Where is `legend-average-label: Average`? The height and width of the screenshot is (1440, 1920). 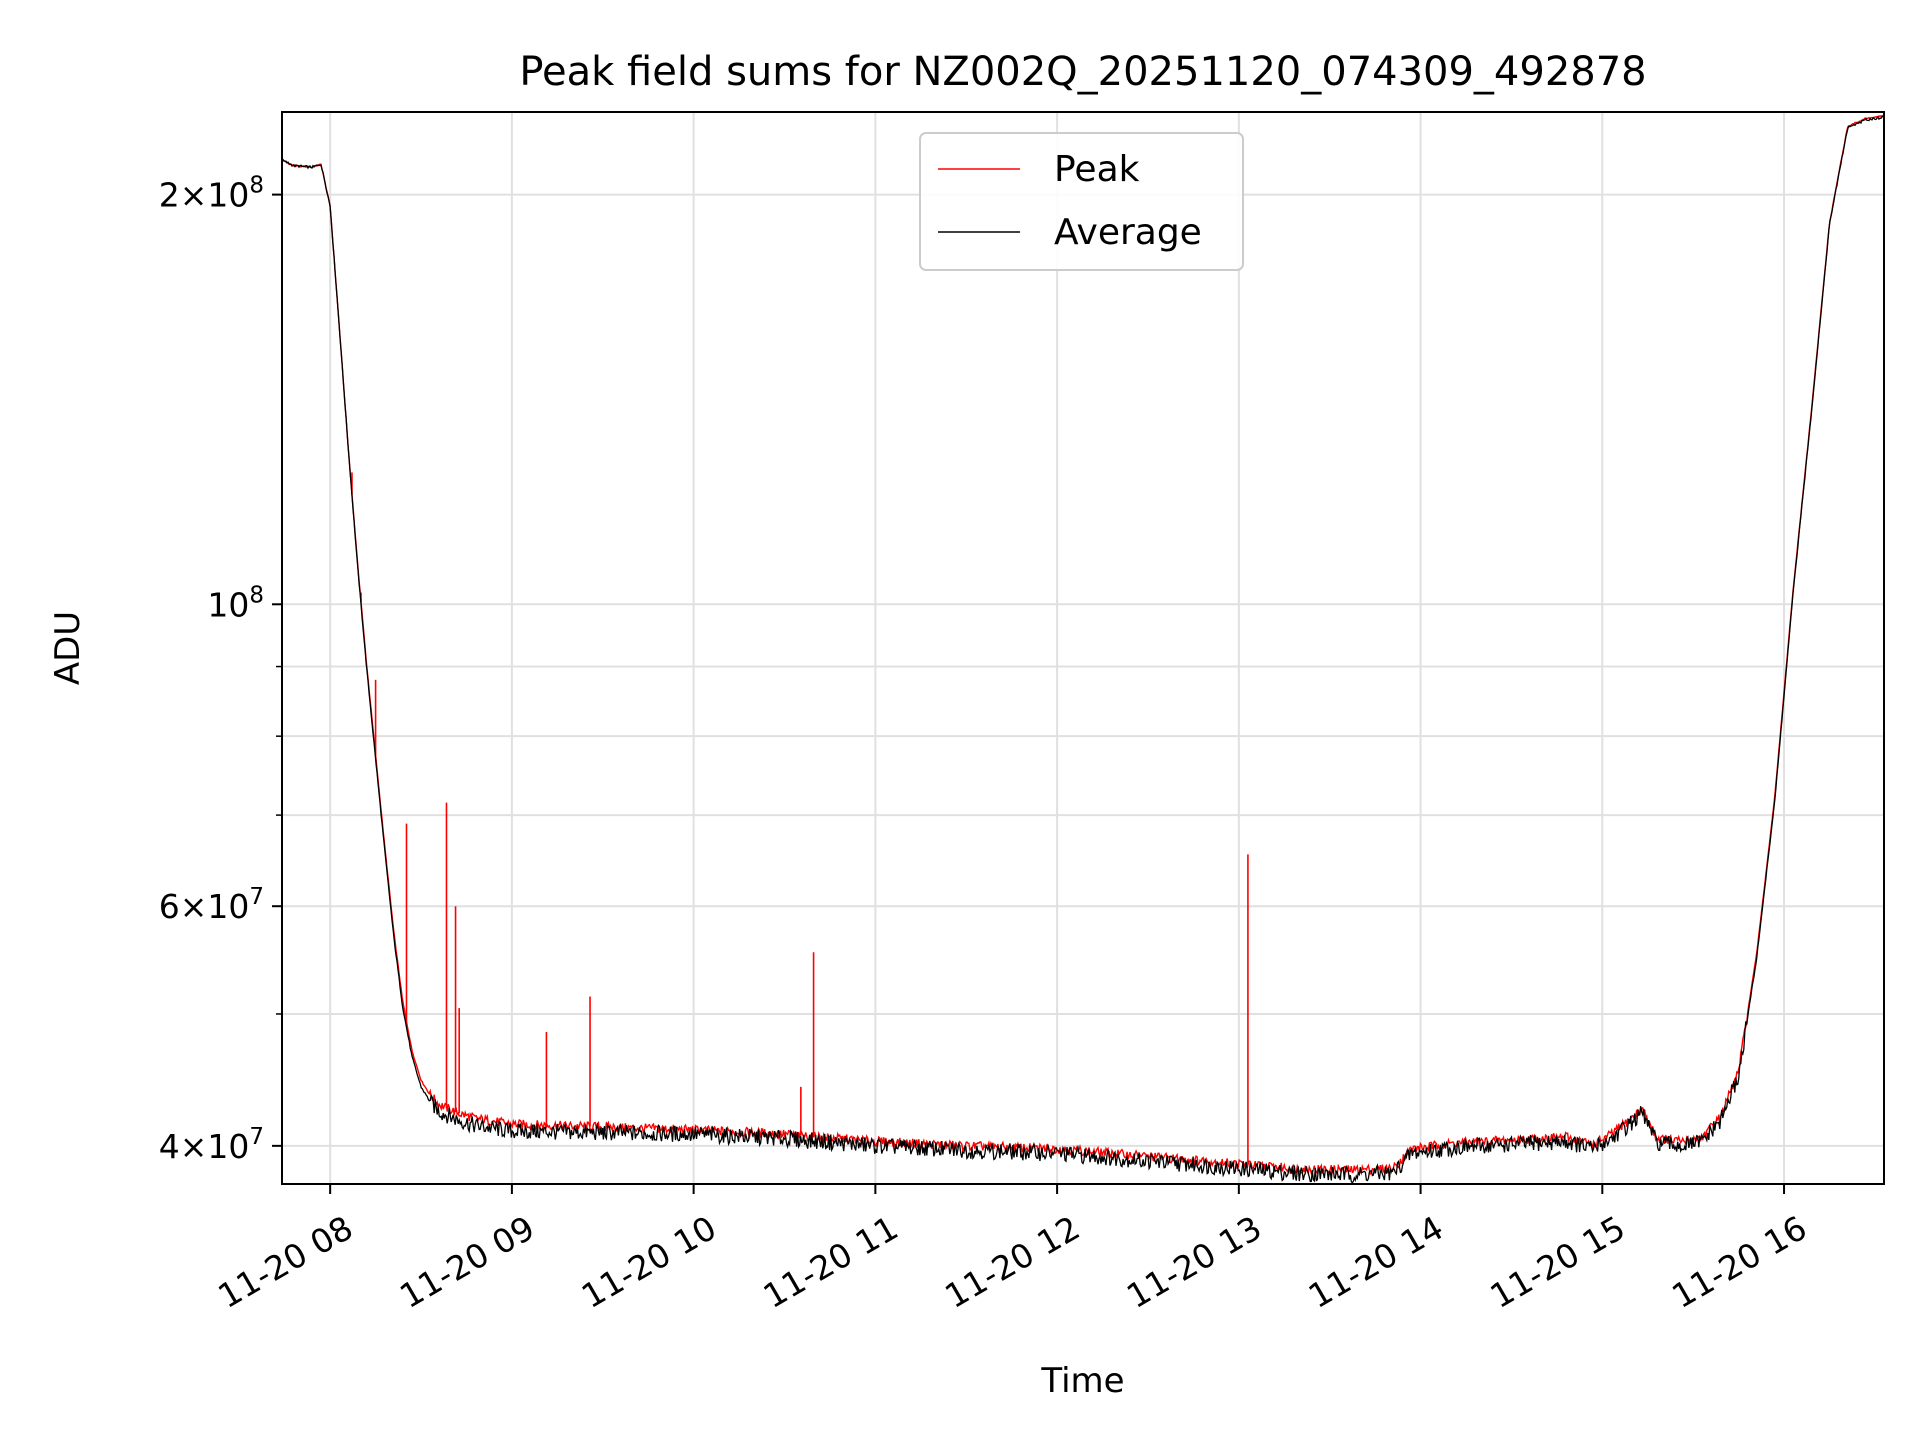
legend-average-label: Average is located at coordinates (1128, 232).